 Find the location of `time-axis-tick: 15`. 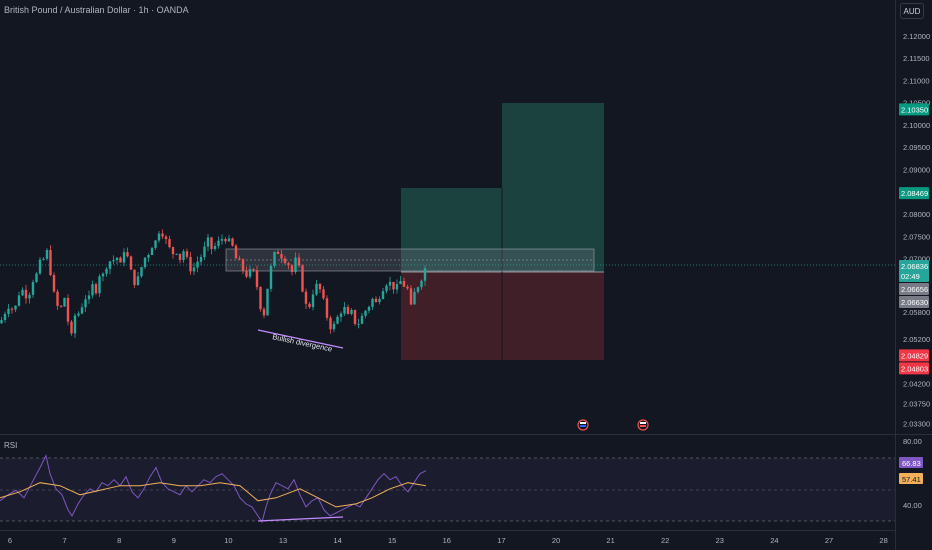

time-axis-tick: 15 is located at coordinates (392, 540).